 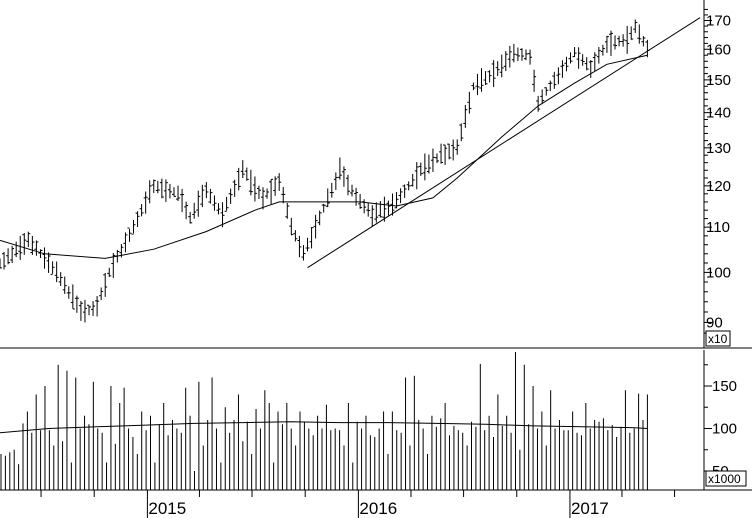 I want to click on price-ticks: 90 100 110 120 130 140 150 160 170, so click(x=717, y=171).